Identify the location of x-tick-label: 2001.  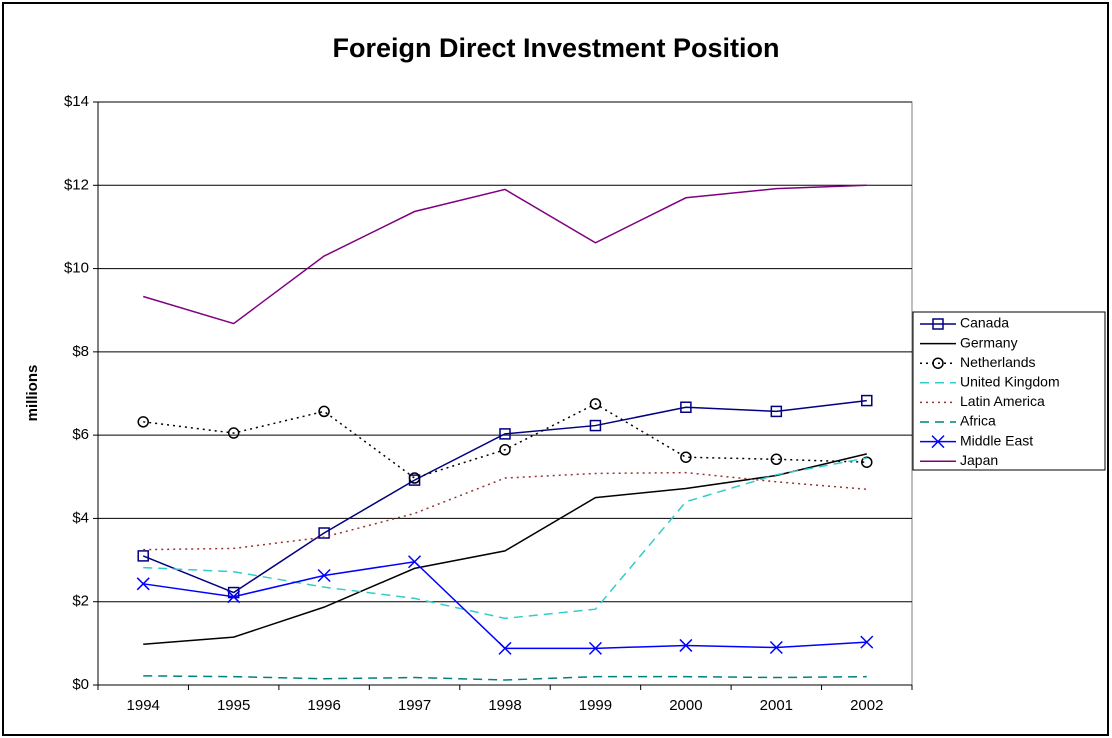
(776, 705).